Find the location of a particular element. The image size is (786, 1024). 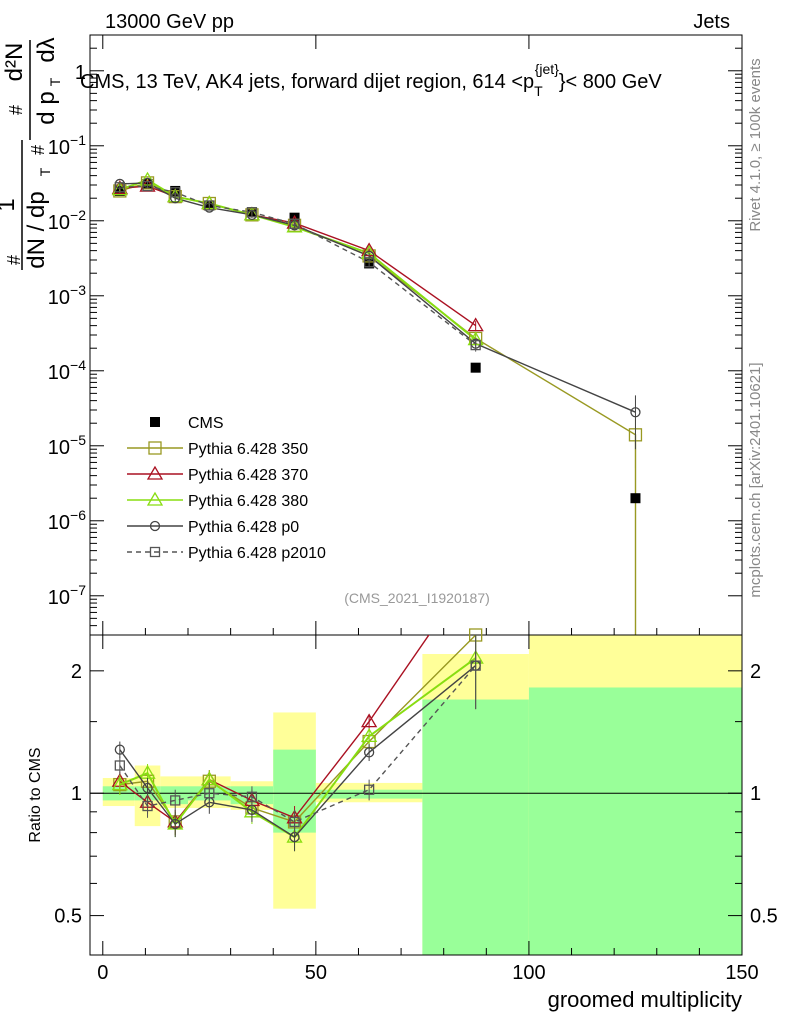

y-tick-label: 10⁻² is located at coordinates (67, 220).